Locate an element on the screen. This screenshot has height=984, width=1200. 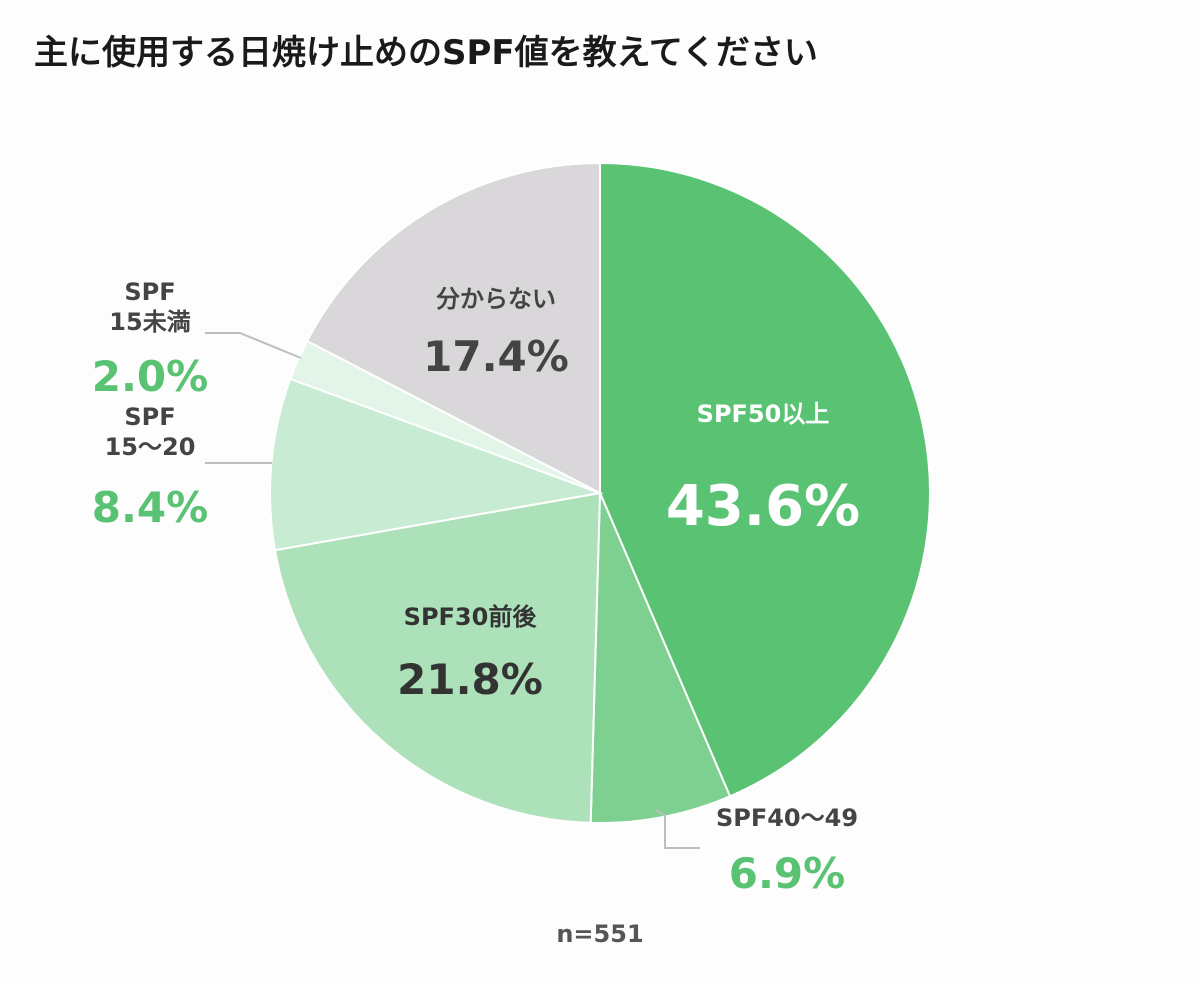
slice-category-label: SPF30前後 is located at coordinates (471, 617).